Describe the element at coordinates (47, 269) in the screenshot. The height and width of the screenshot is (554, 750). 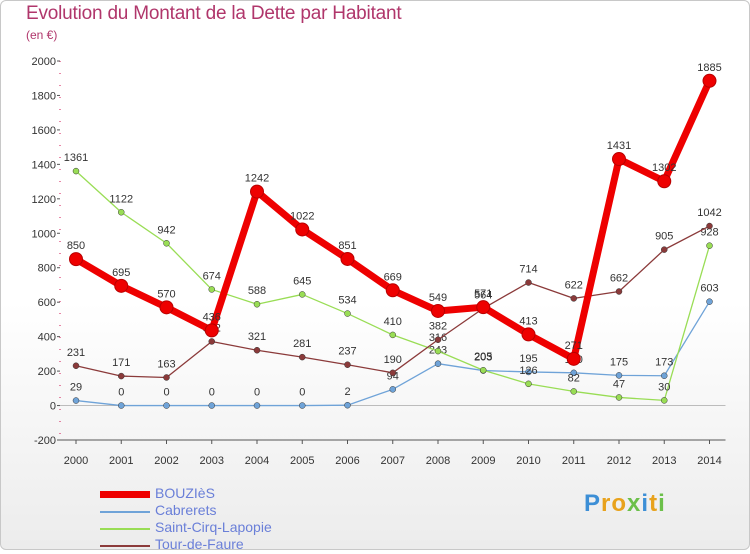
I see `y-tick-label: 800` at that location.